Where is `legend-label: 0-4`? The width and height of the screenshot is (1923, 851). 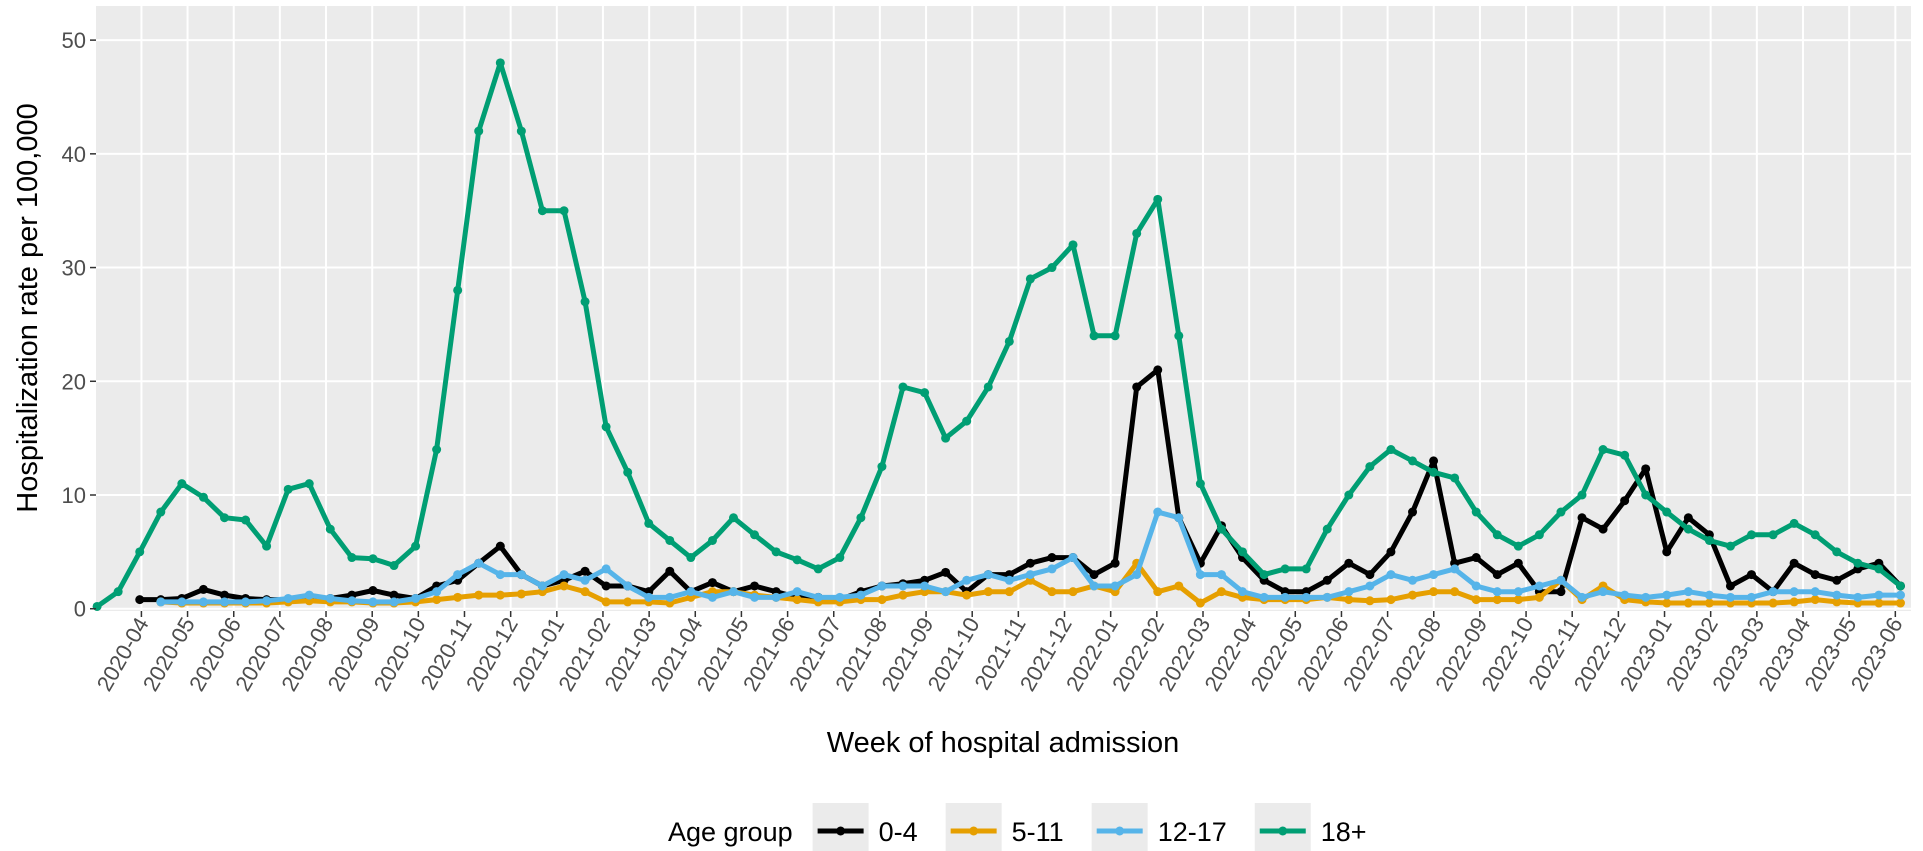
legend-label: 0-4 is located at coordinates (898, 832).